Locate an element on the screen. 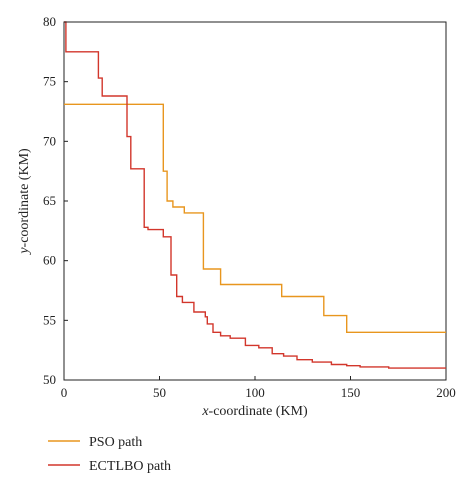  y-tick-label: 55 is located at coordinates (49, 319).